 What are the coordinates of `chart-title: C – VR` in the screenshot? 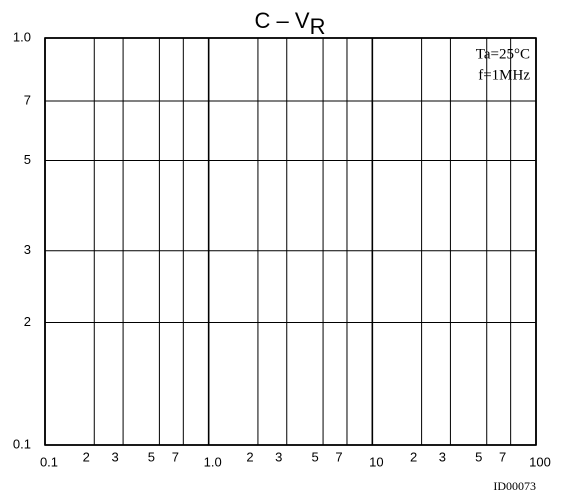 It's located at (290, 23).